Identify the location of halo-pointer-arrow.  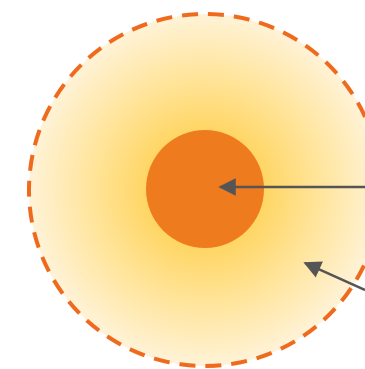
(334, 276).